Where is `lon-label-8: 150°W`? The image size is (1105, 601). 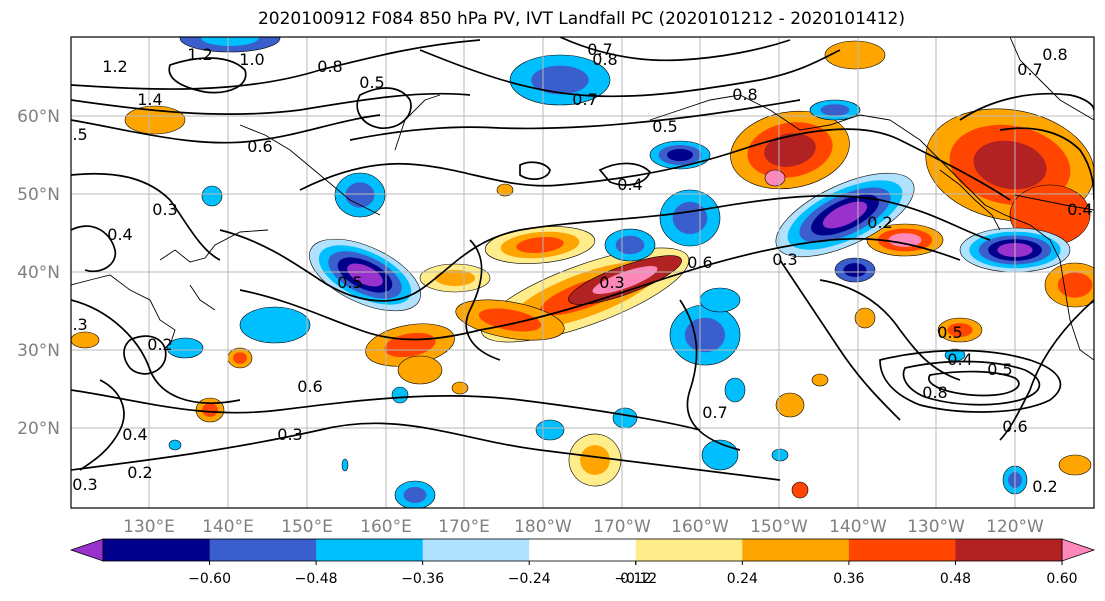
lon-label-8: 150°W is located at coordinates (779, 527).